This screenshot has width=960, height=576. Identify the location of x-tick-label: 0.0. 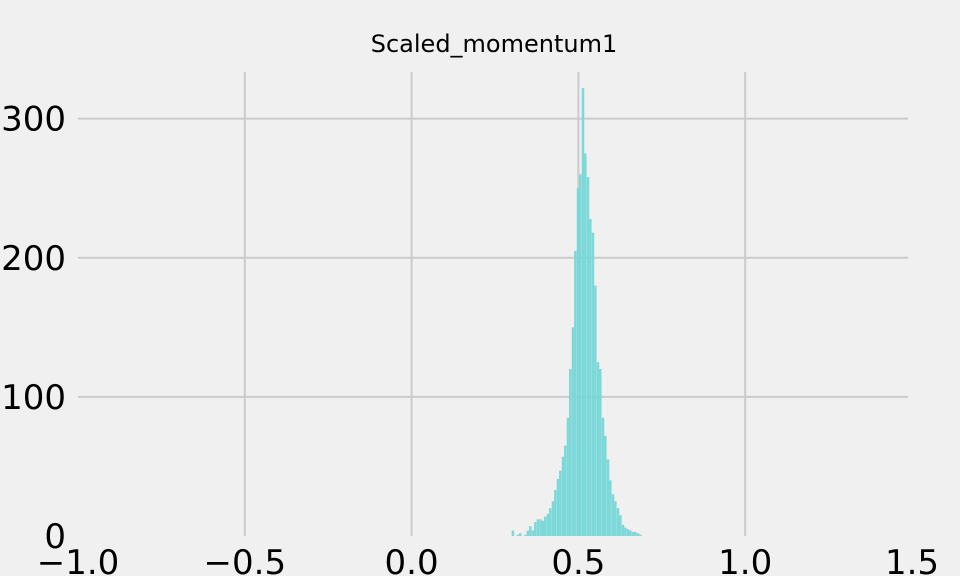
(412, 559).